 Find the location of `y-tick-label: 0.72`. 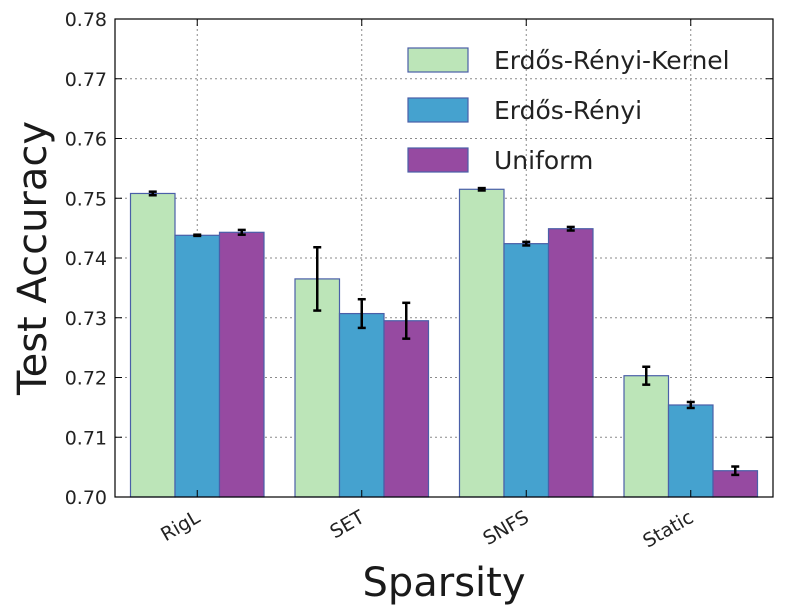

y-tick-label: 0.72 is located at coordinates (86, 379).